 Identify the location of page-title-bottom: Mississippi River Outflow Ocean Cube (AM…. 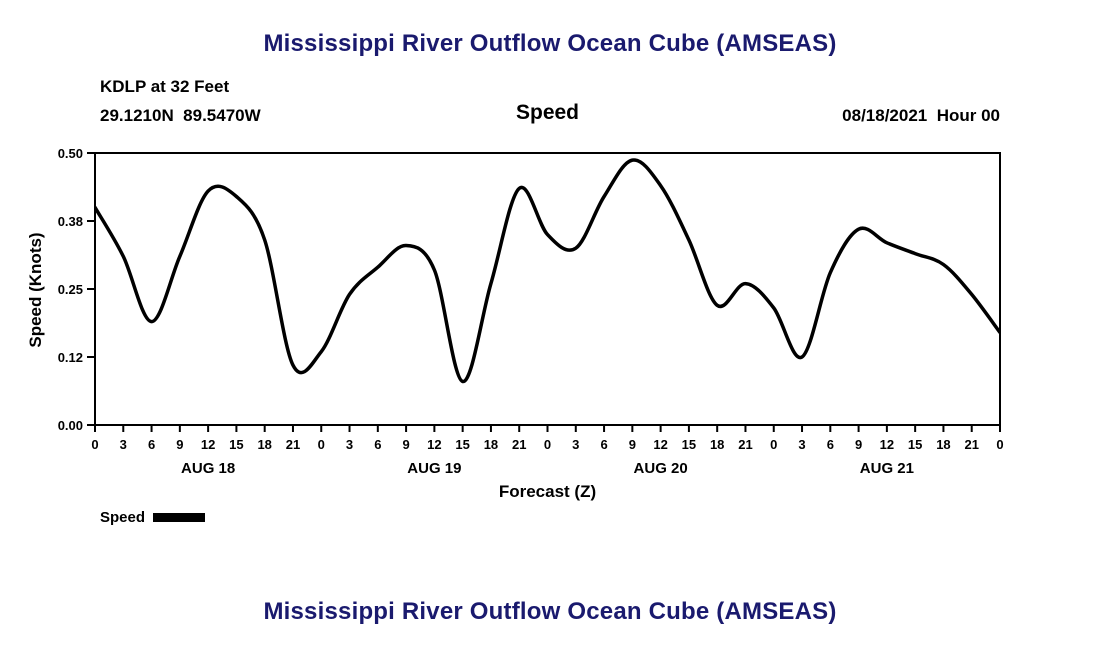
(550, 611).